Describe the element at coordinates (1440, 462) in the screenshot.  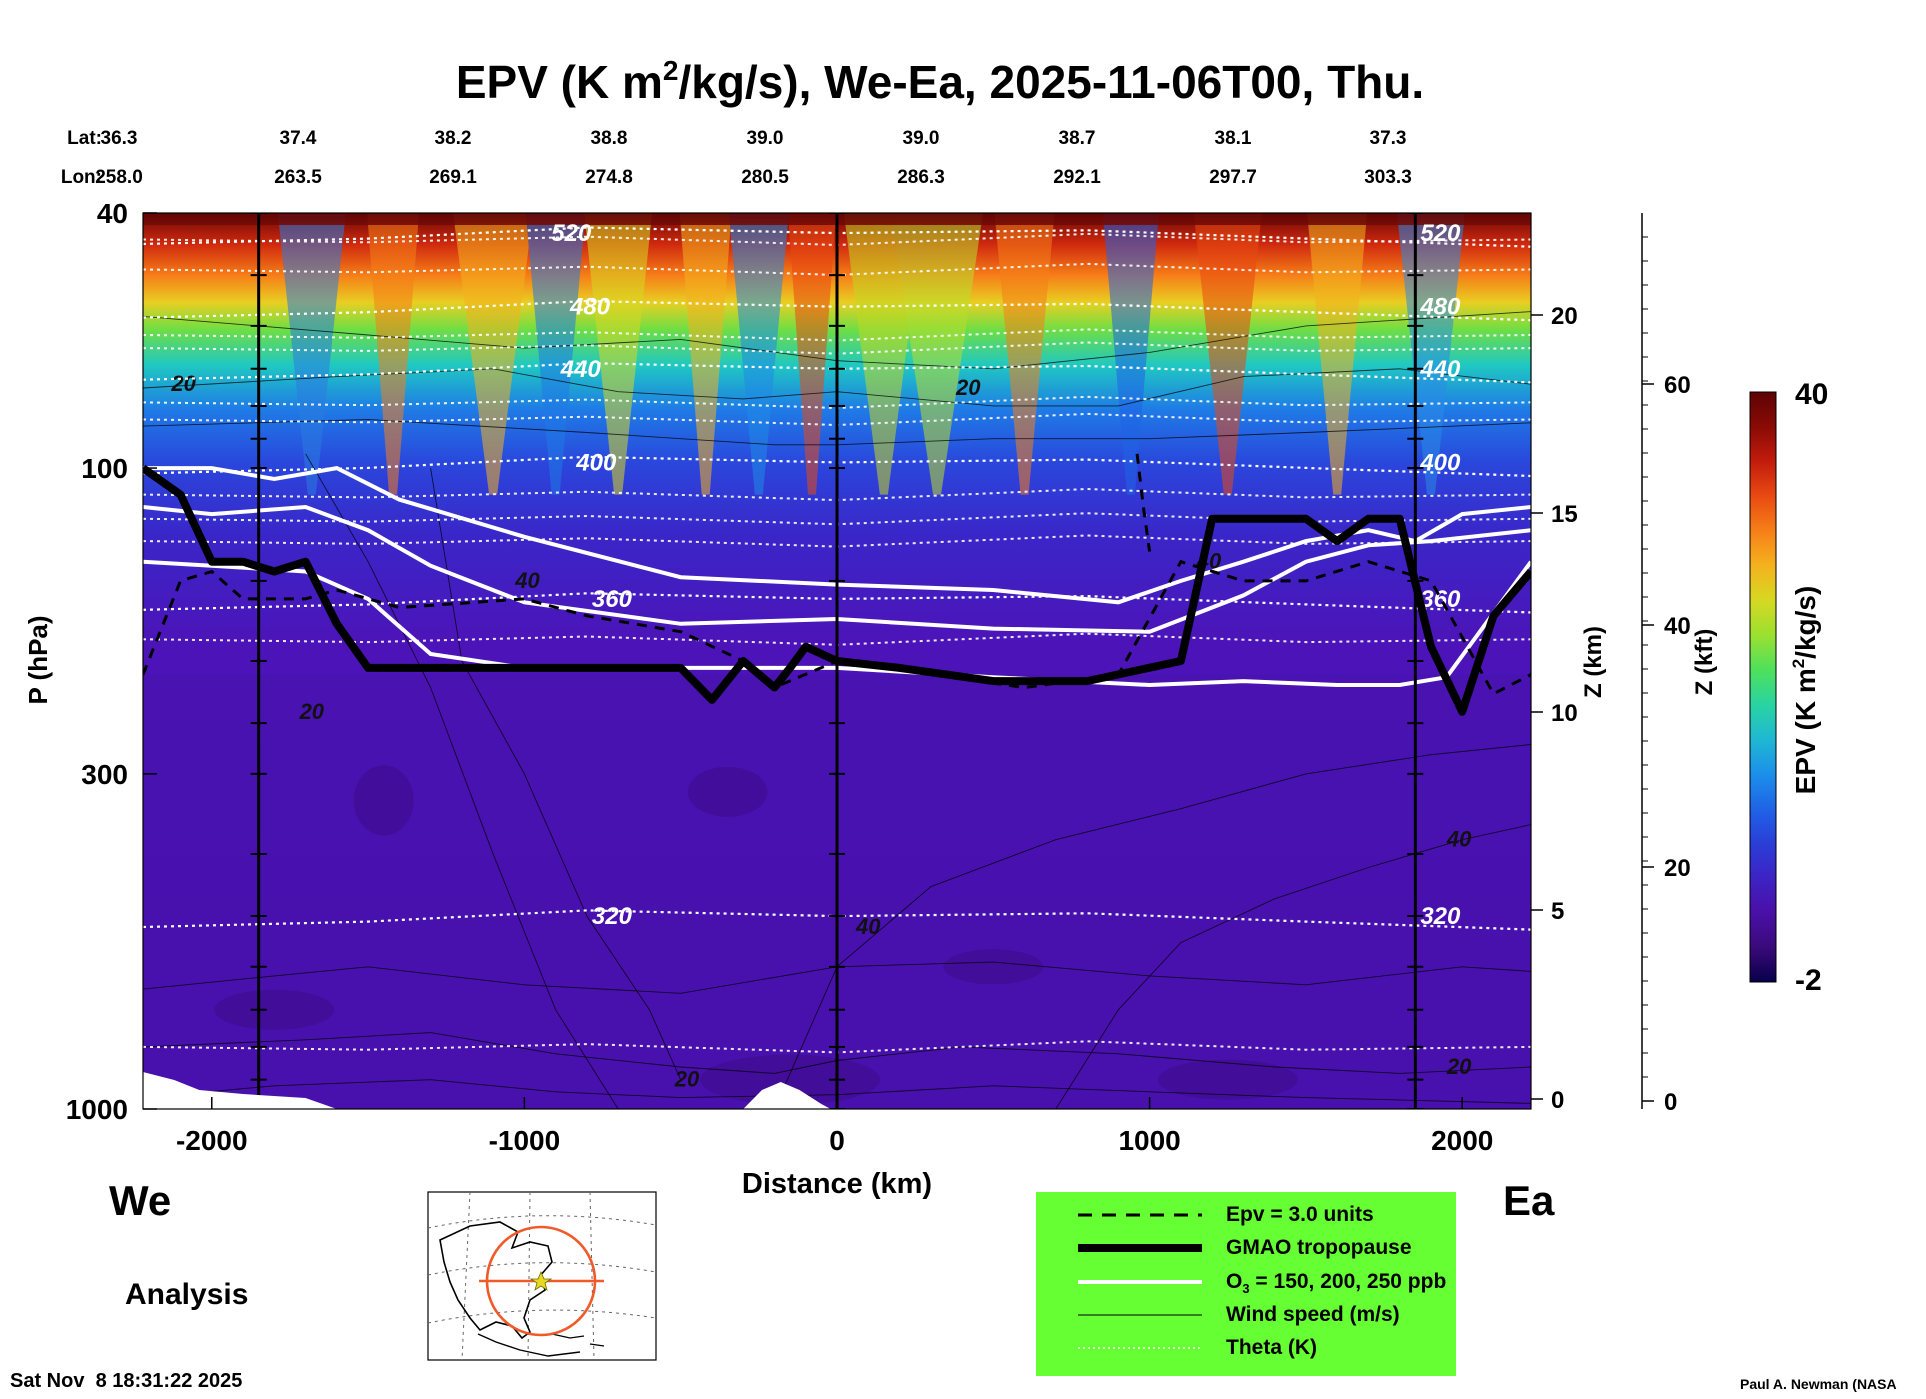
I see `theta-contour-label: 400` at that location.